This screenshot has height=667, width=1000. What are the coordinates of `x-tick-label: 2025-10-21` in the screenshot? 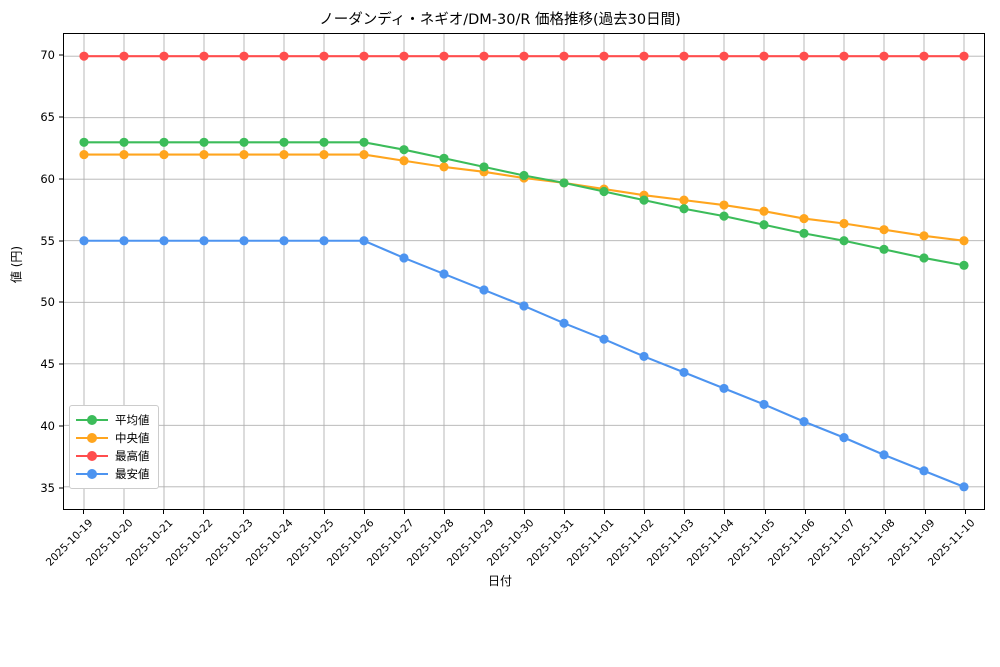 It's located at (150, 543).